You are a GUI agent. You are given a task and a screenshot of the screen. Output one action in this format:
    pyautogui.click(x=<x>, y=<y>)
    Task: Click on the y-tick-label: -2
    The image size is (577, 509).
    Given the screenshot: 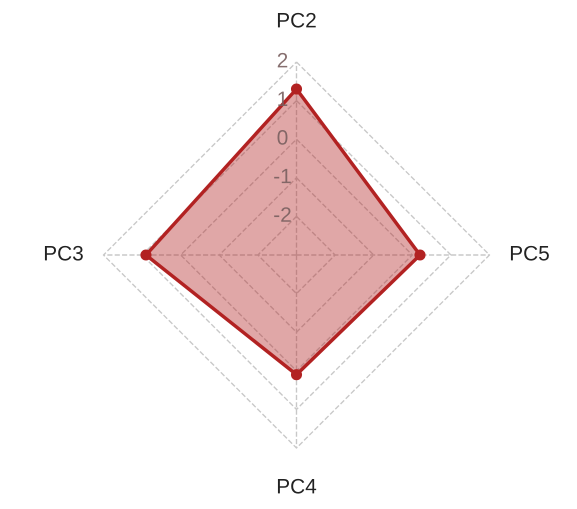 What is the action you would take?
    pyautogui.click(x=282, y=214)
    